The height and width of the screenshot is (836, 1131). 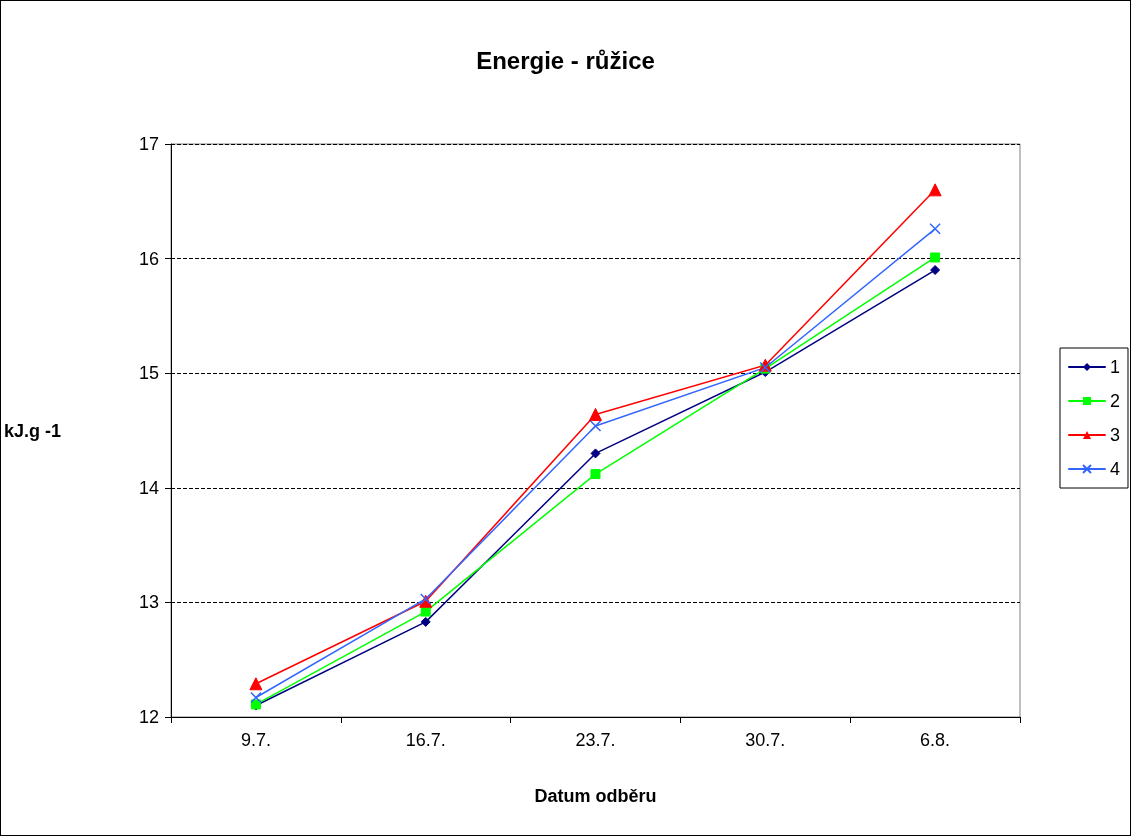 I want to click on x-axis-title: Datum odběru, so click(x=595, y=796).